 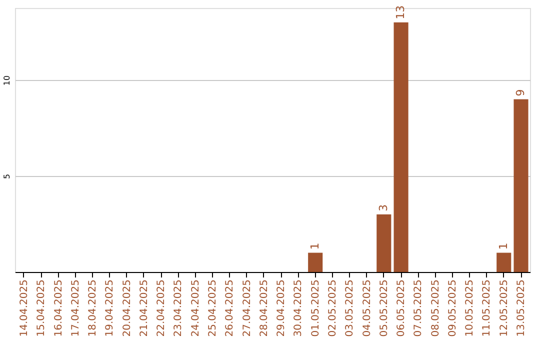 I want to click on x-tick-label: 16.04.2025, so click(x=58, y=308).